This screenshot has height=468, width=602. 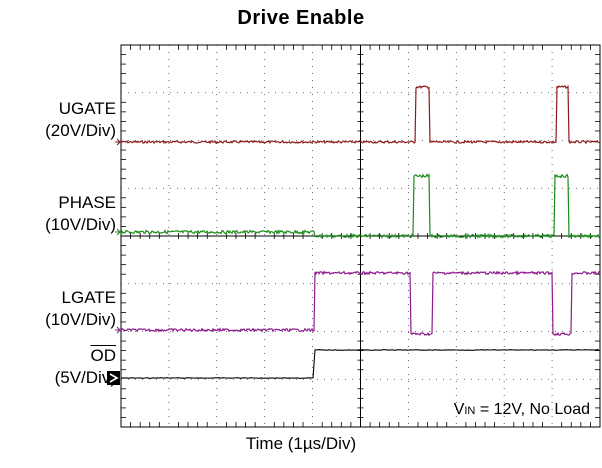 I want to click on channel-scale: (5V/Div), so click(x=85, y=377).